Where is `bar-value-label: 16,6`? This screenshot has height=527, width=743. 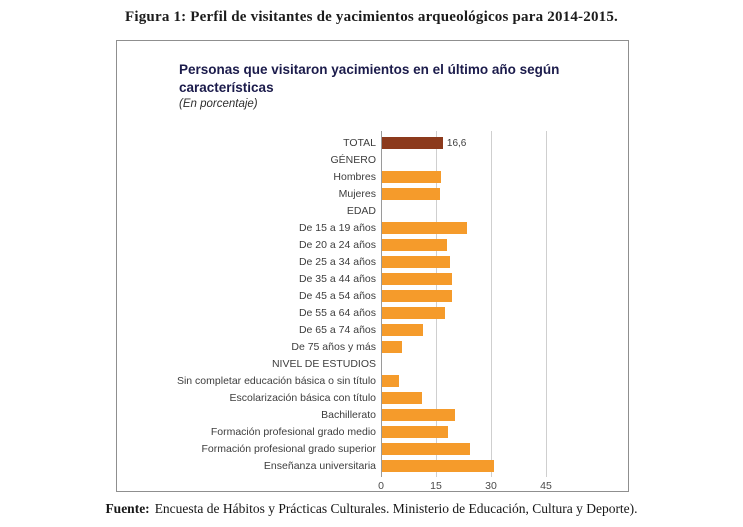
bar-value-label: 16,6 is located at coordinates (456, 143).